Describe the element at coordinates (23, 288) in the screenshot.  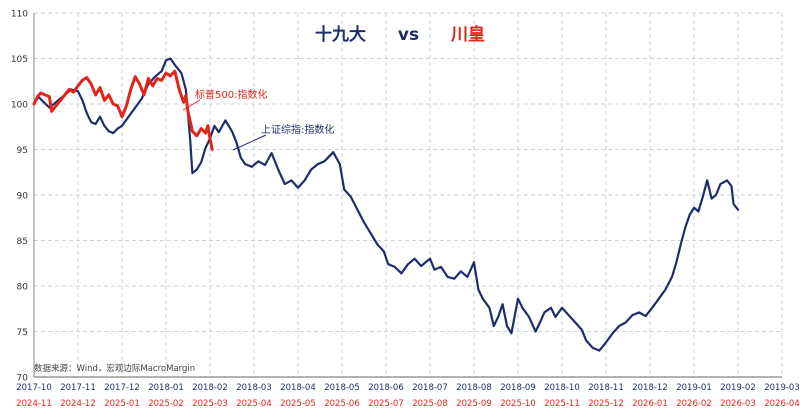
I see `y-tick-label: 80` at that location.